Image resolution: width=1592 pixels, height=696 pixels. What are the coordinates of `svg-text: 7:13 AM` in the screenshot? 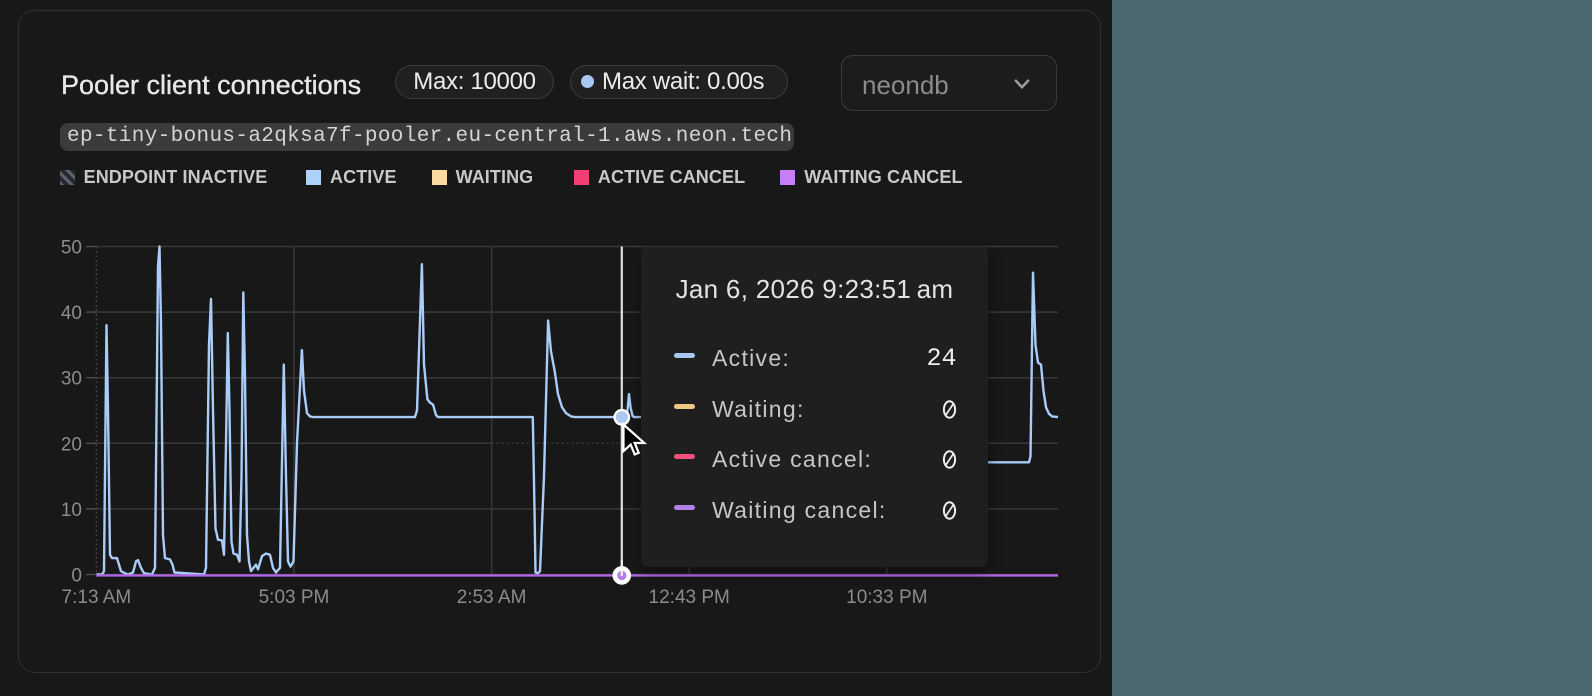 It's located at (97, 597).